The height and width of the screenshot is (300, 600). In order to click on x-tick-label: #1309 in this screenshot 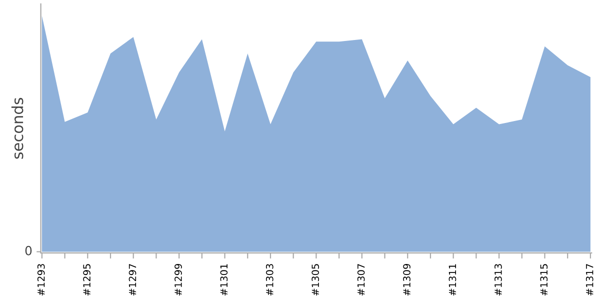, I will do `click(406, 280)`.